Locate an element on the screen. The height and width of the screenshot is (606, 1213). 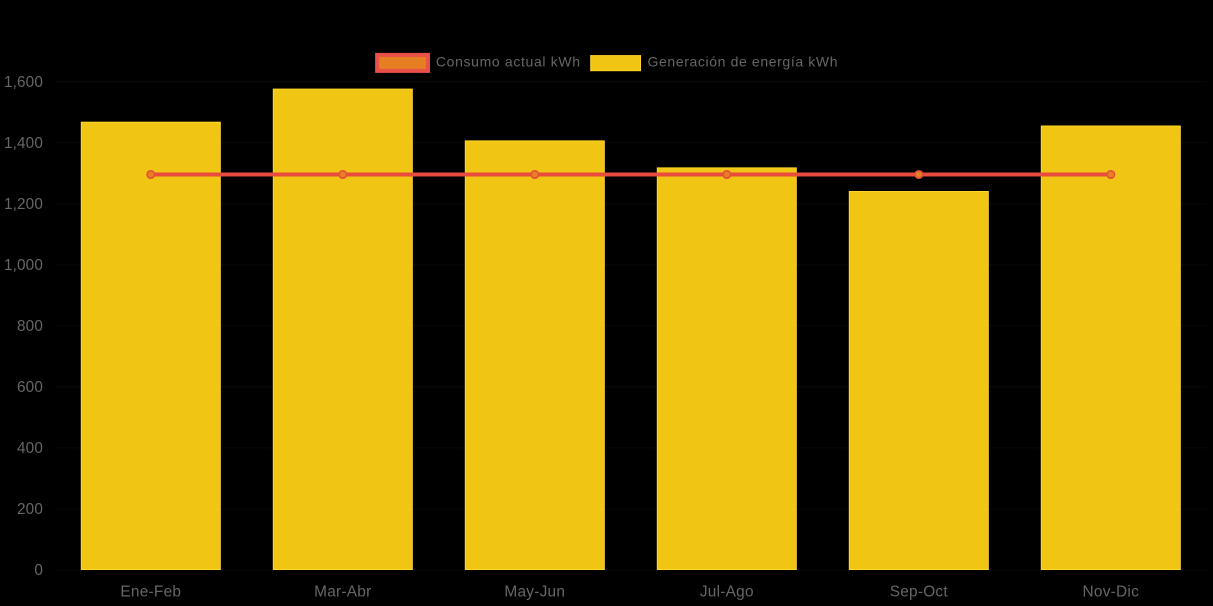
svg-text: Generación de energía kWh is located at coordinates (743, 62).